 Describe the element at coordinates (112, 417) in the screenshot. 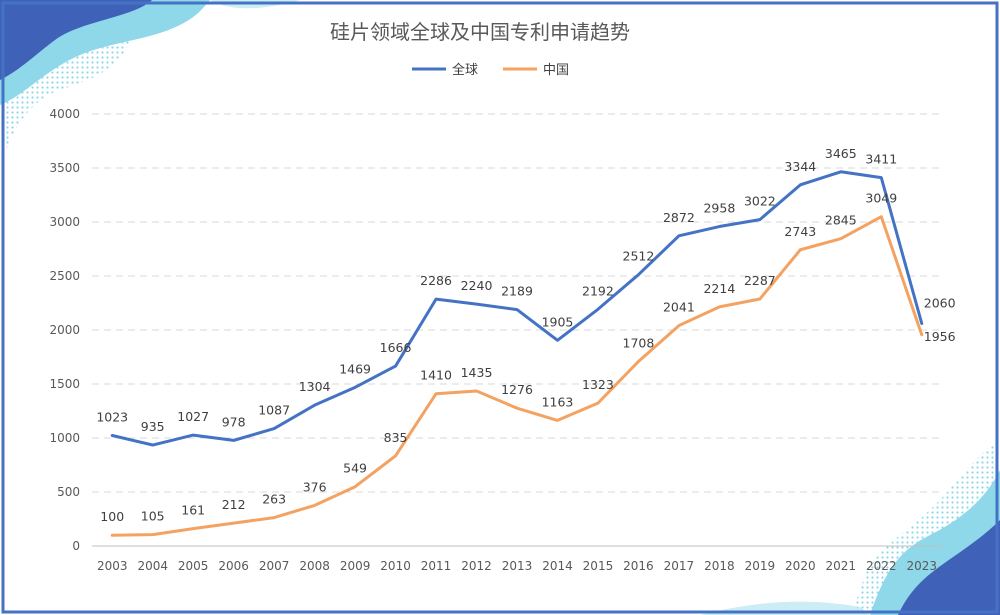

I see `data-label: 1023` at that location.